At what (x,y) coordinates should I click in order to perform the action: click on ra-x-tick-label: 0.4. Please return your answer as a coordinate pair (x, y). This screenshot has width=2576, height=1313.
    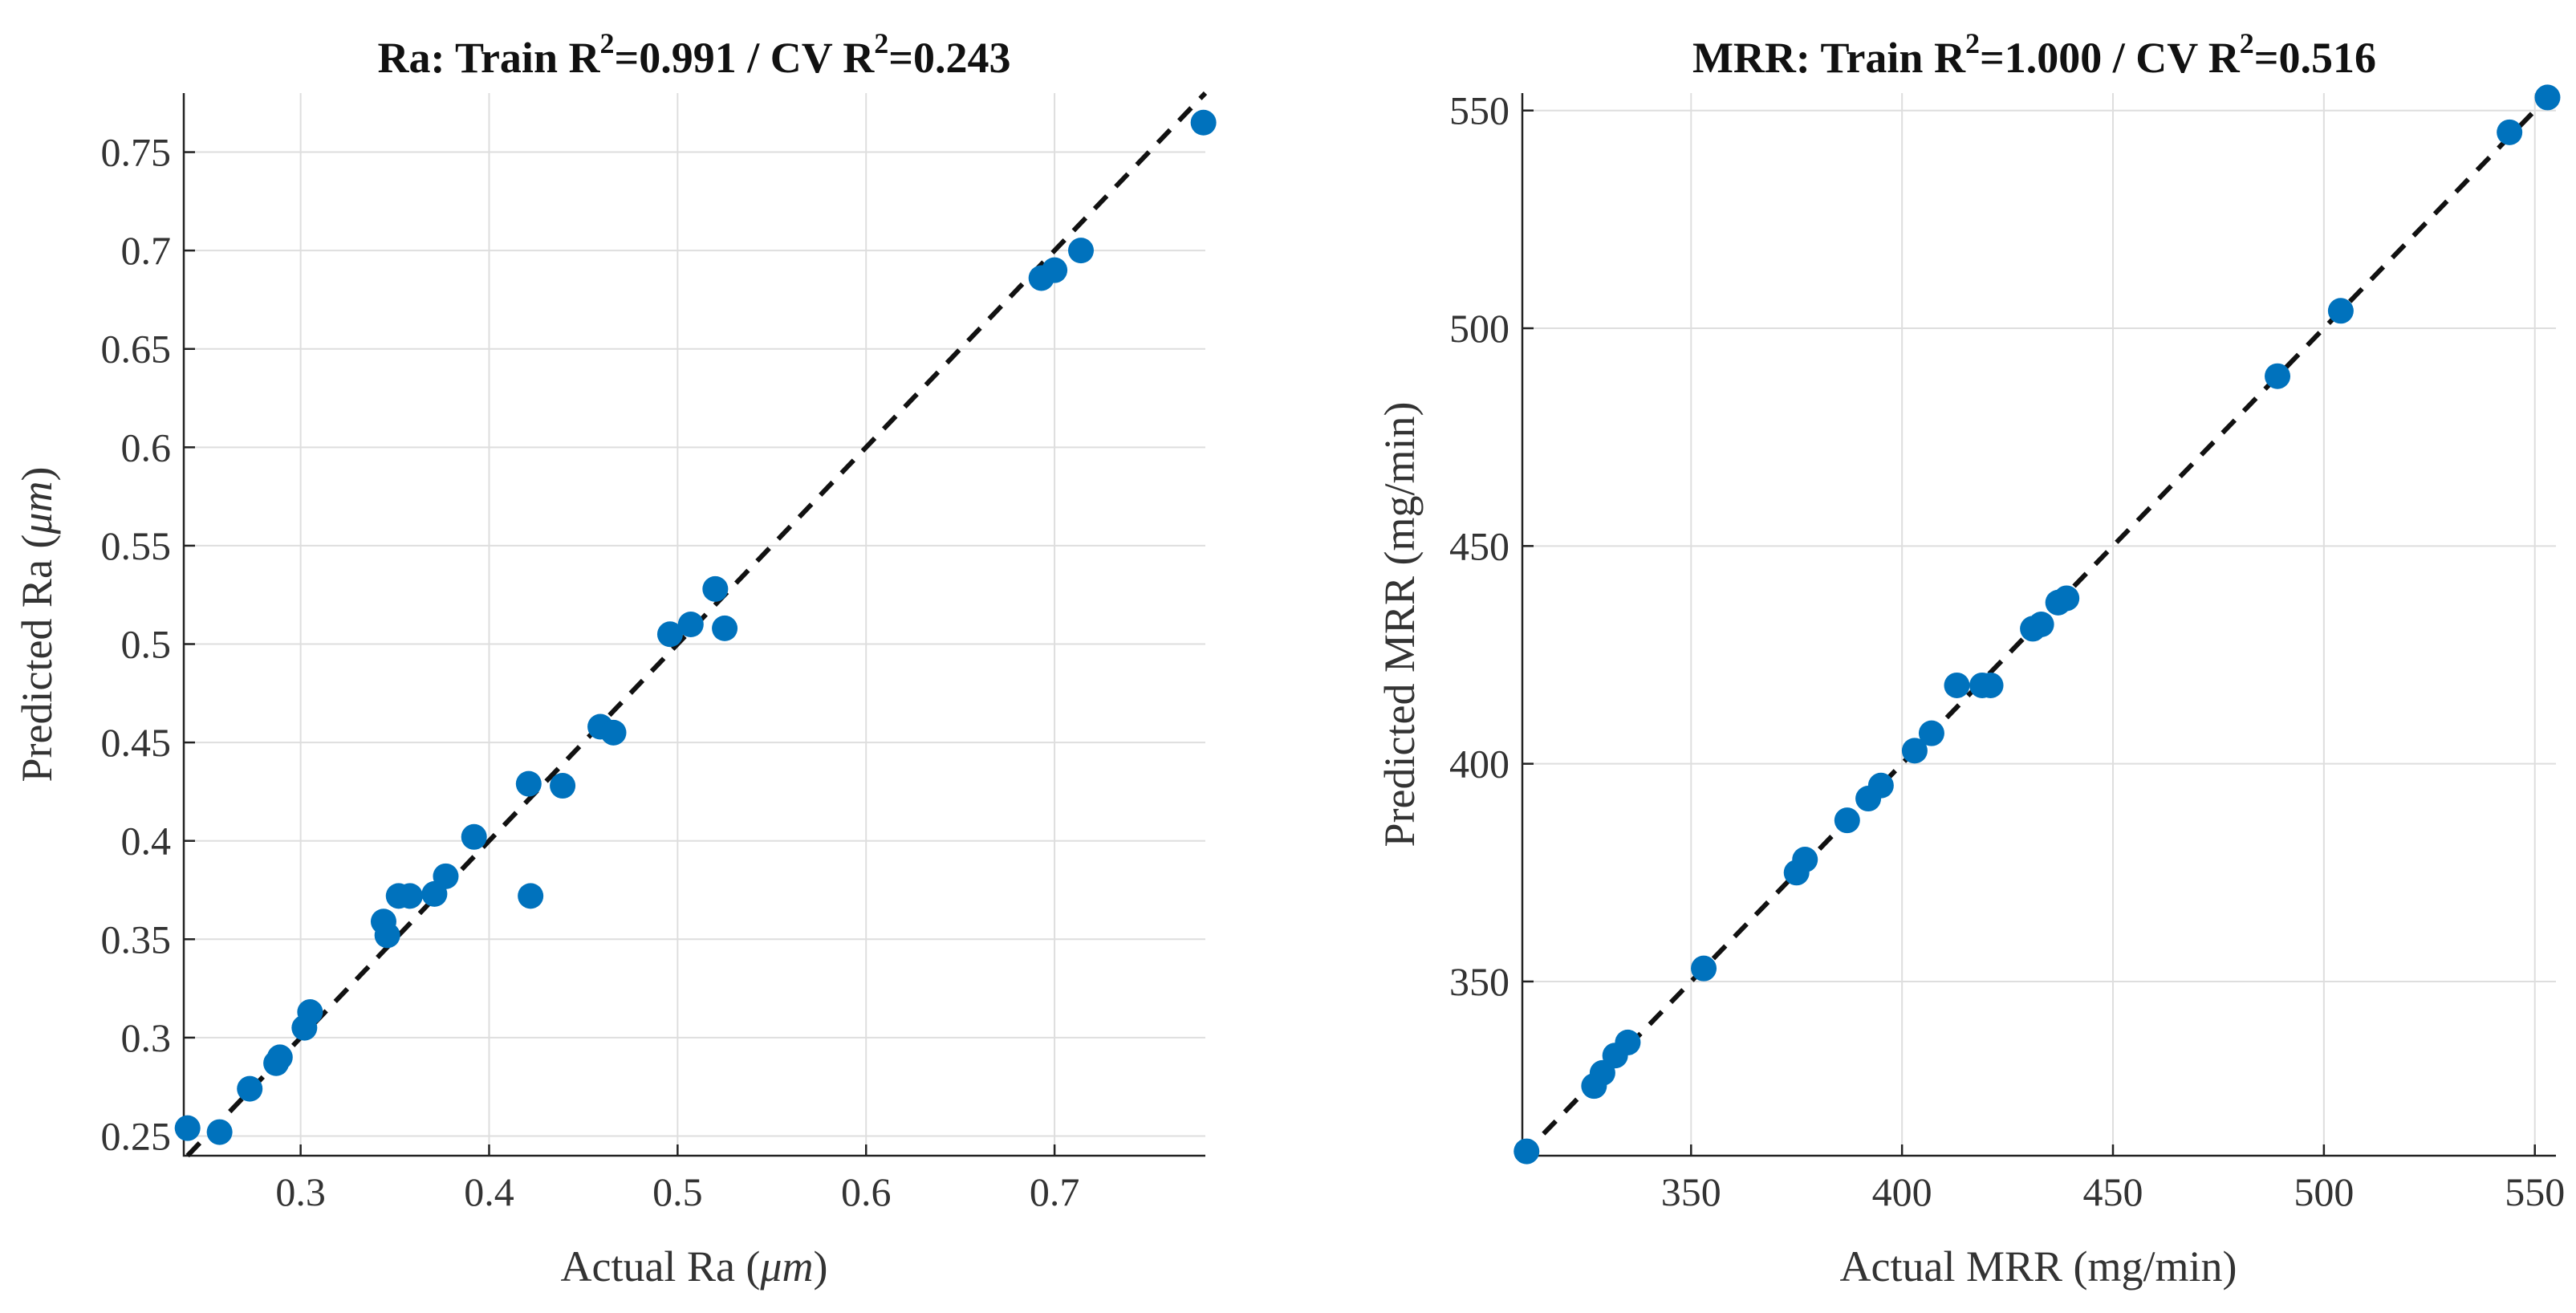
    Looking at the image, I should click on (489, 1191).